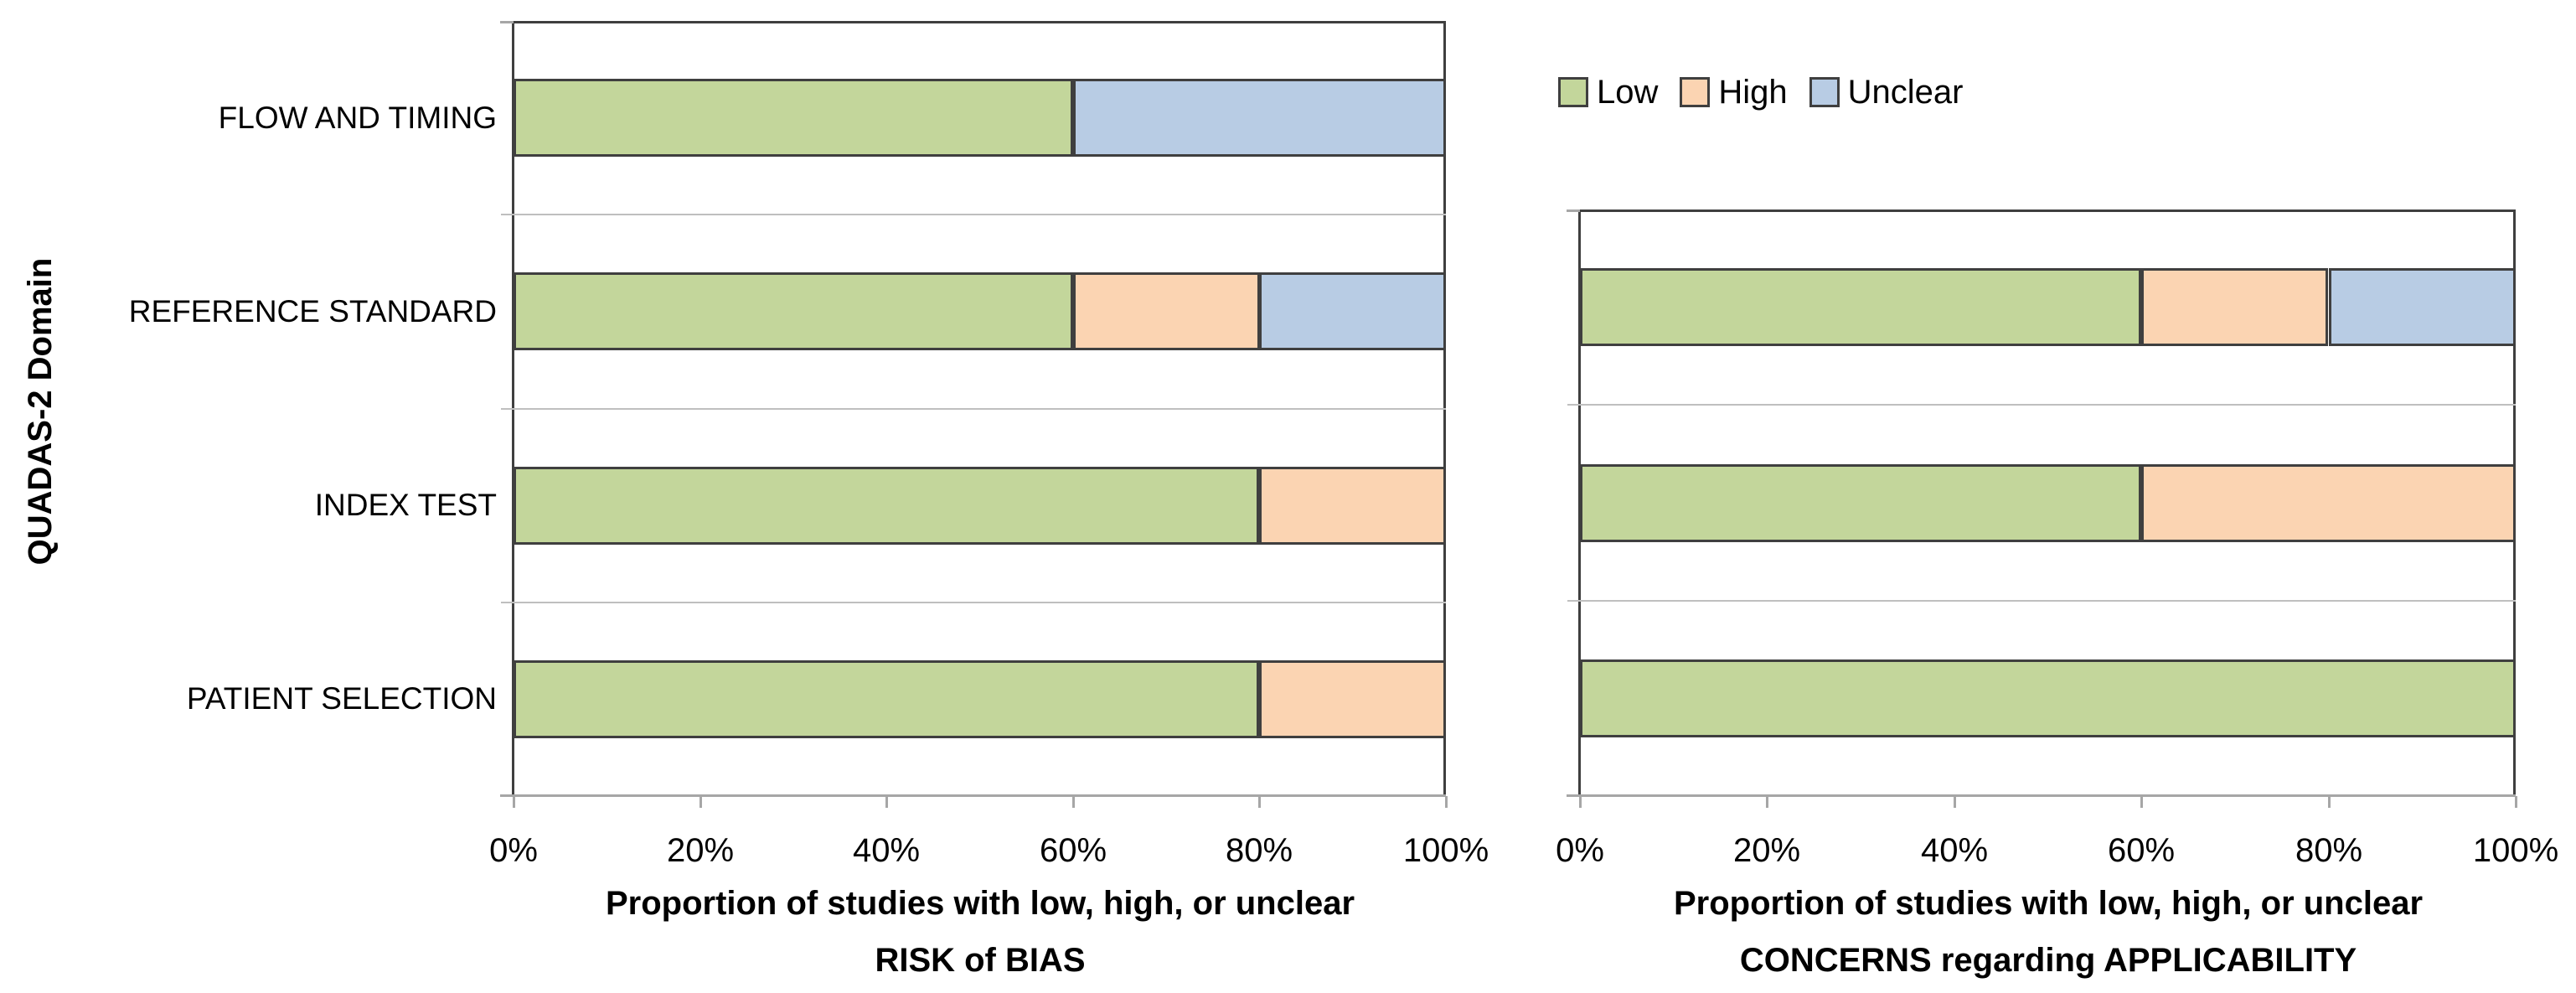 The width and height of the screenshot is (2576, 993). I want to click on legend-item-high: High, so click(1734, 92).